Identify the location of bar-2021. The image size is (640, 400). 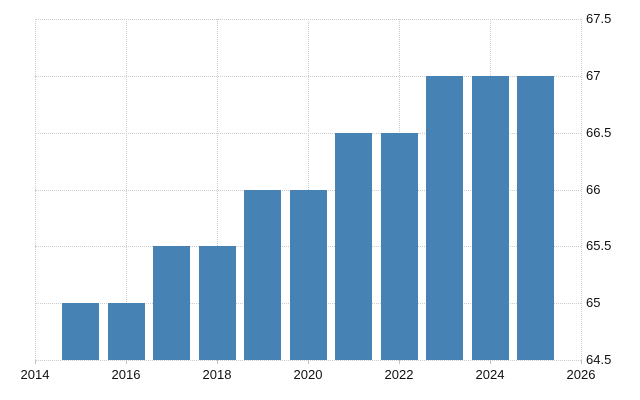
(353, 246).